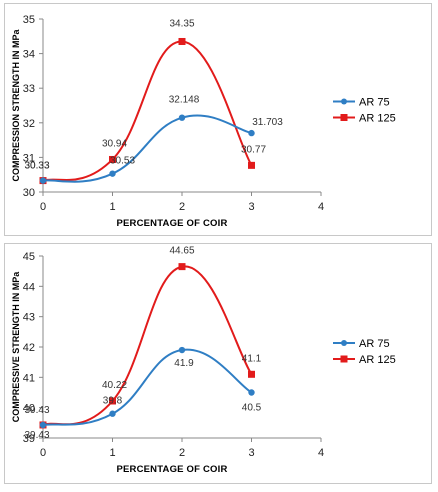 The image size is (438, 492). I want to click on data-label: 40.5, so click(252, 408).